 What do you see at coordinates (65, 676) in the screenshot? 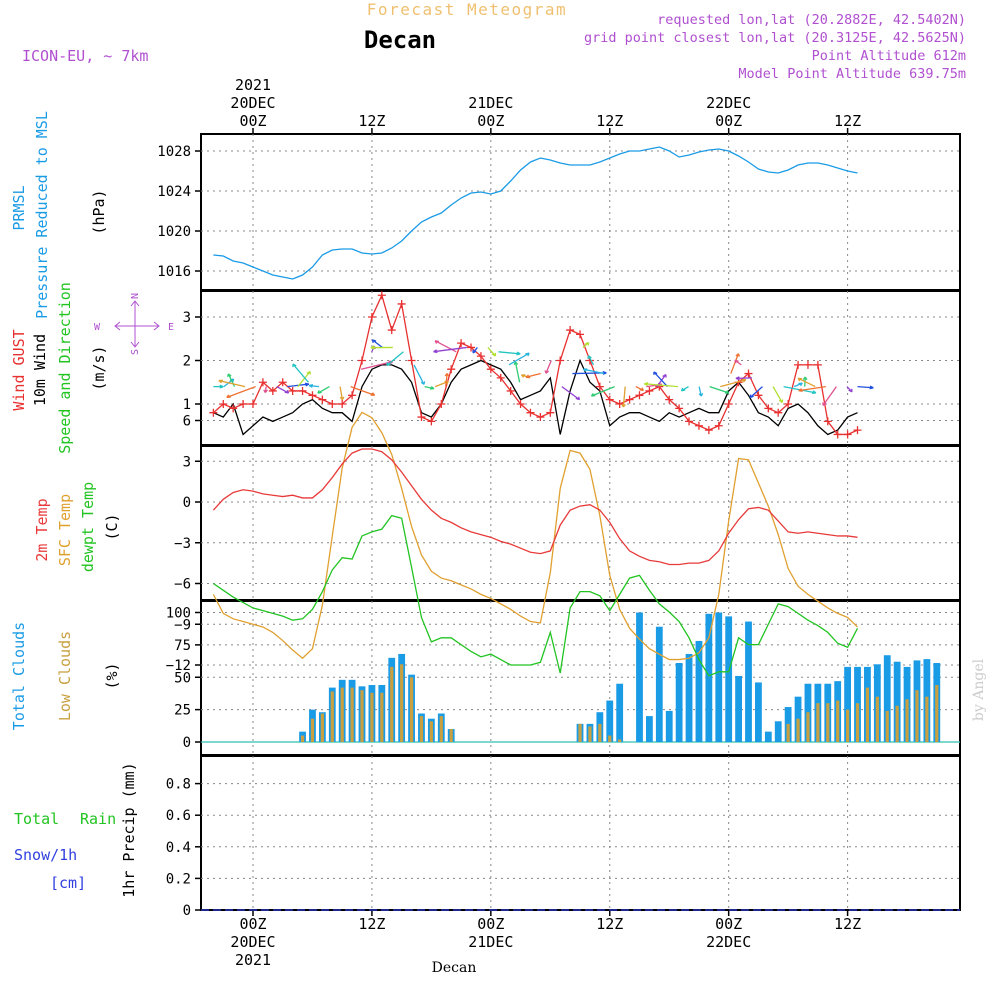
I see `clouds-title: Total Clouds Low Clouds (%)` at bounding box center [65, 676].